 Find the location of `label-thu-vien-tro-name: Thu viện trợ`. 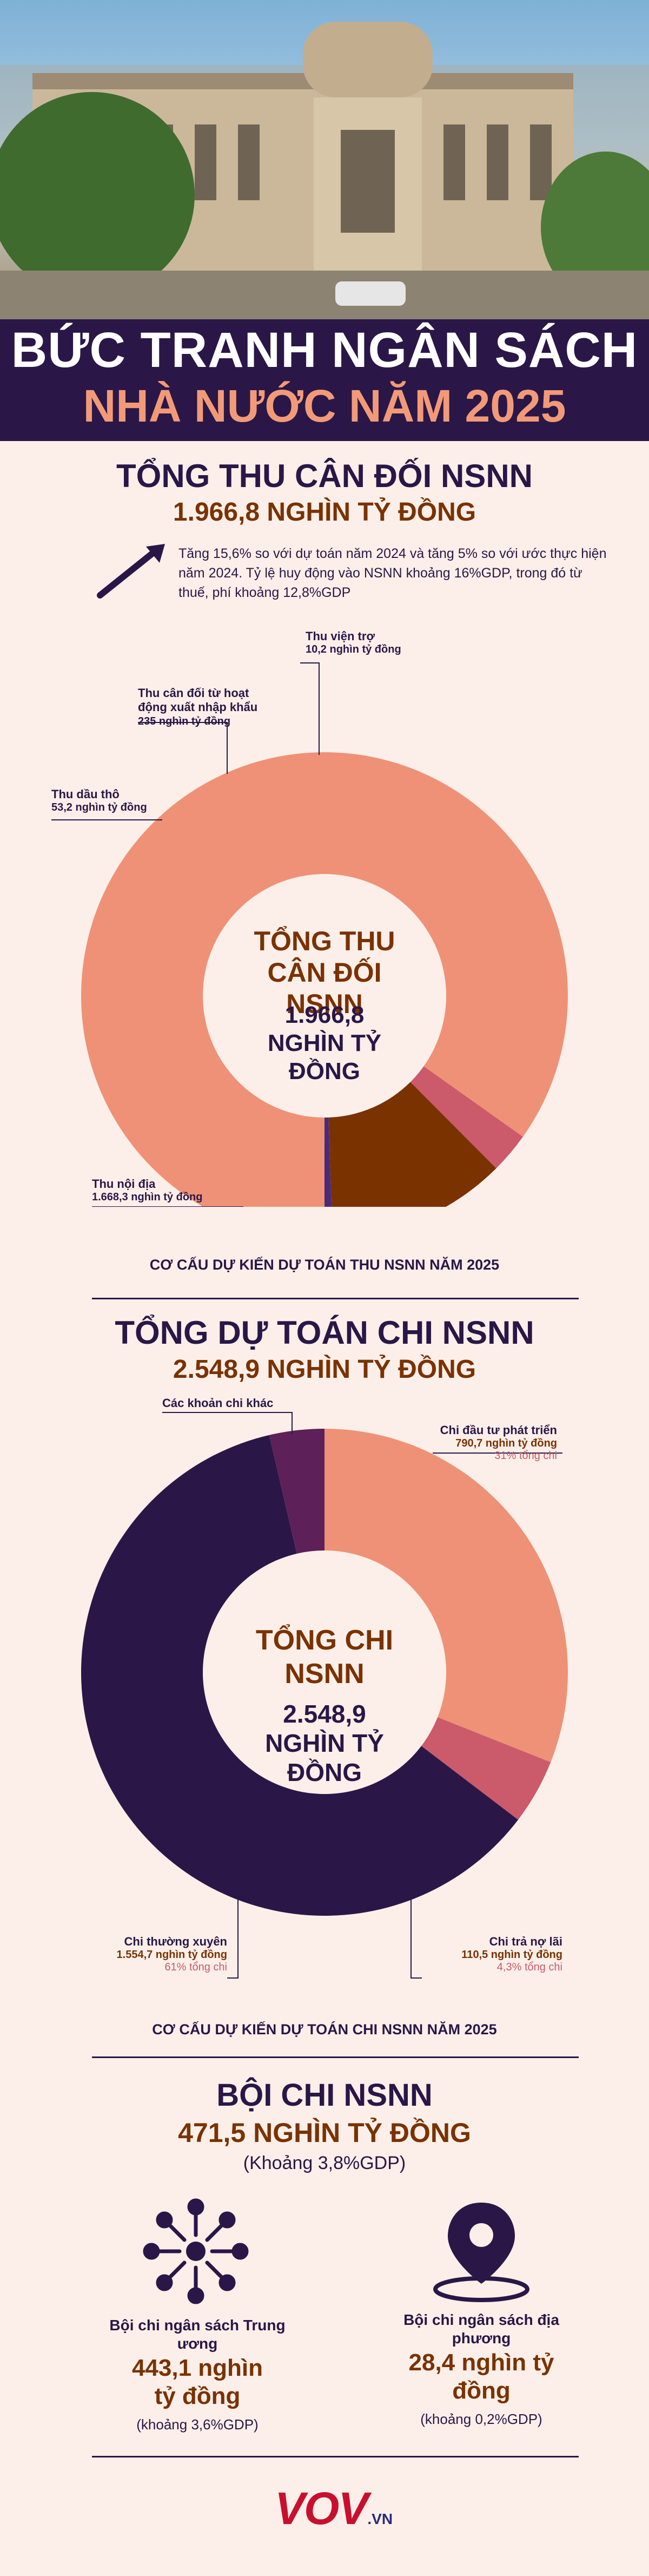

label-thu-vien-tro-name: Thu viện trợ is located at coordinates (341, 636).